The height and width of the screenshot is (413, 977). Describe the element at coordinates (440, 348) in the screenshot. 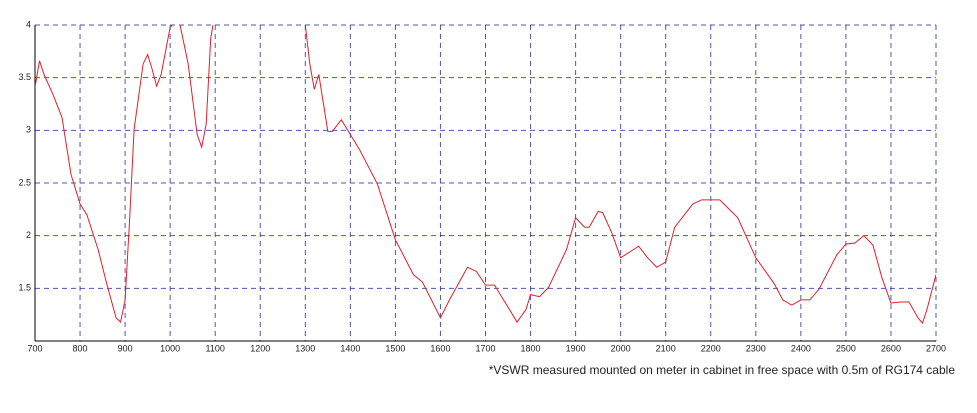

I see `x-tick-label: 1600` at that location.